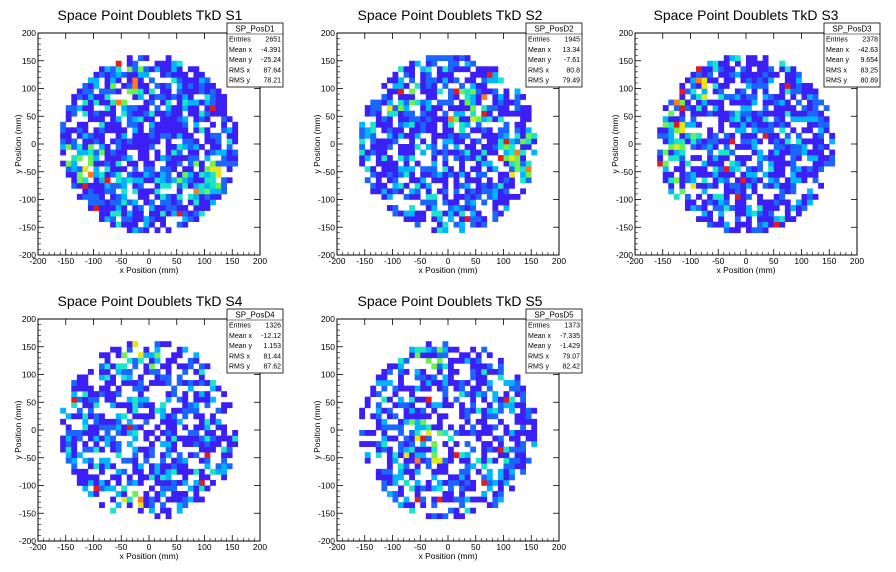 Image resolution: width=896 pixels, height=572 pixels. Describe the element at coordinates (37, 261) in the screenshot. I see `x-tick-label: -200` at that location.